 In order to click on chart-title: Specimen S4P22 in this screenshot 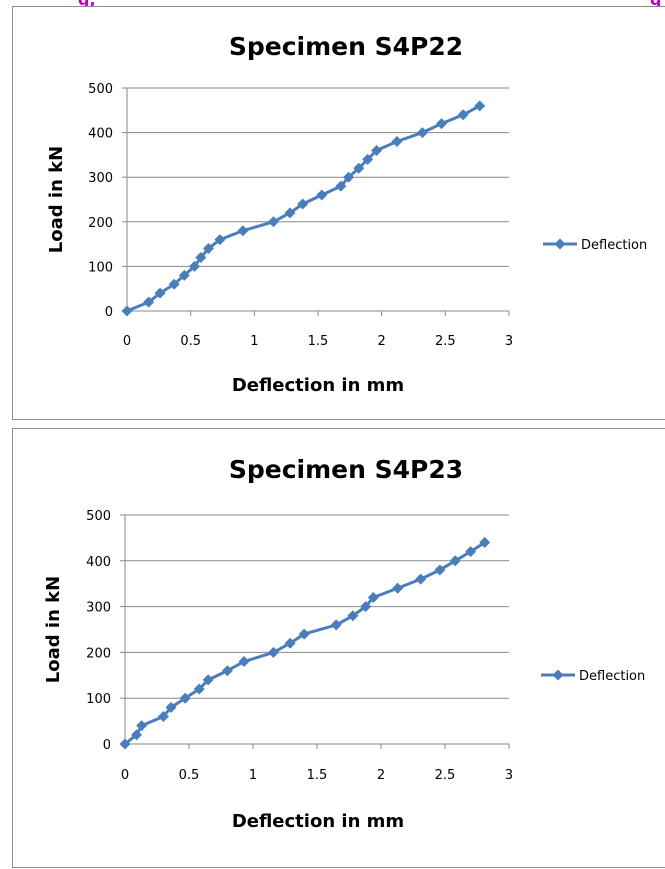, I will do `click(346, 46)`.